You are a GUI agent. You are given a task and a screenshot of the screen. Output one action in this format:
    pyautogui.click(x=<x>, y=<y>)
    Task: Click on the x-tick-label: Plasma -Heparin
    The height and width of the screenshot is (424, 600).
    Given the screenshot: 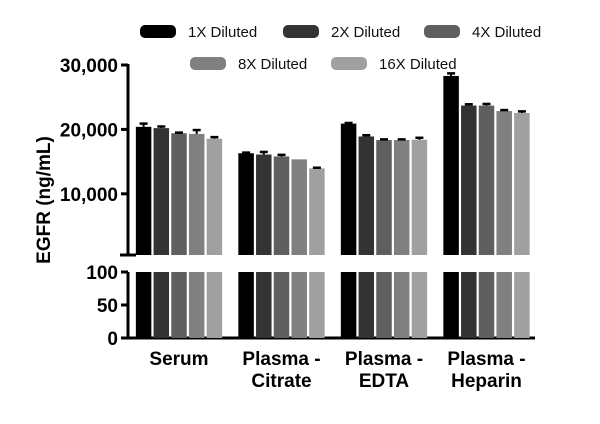 What is the action you would take?
    pyautogui.click(x=486, y=370)
    